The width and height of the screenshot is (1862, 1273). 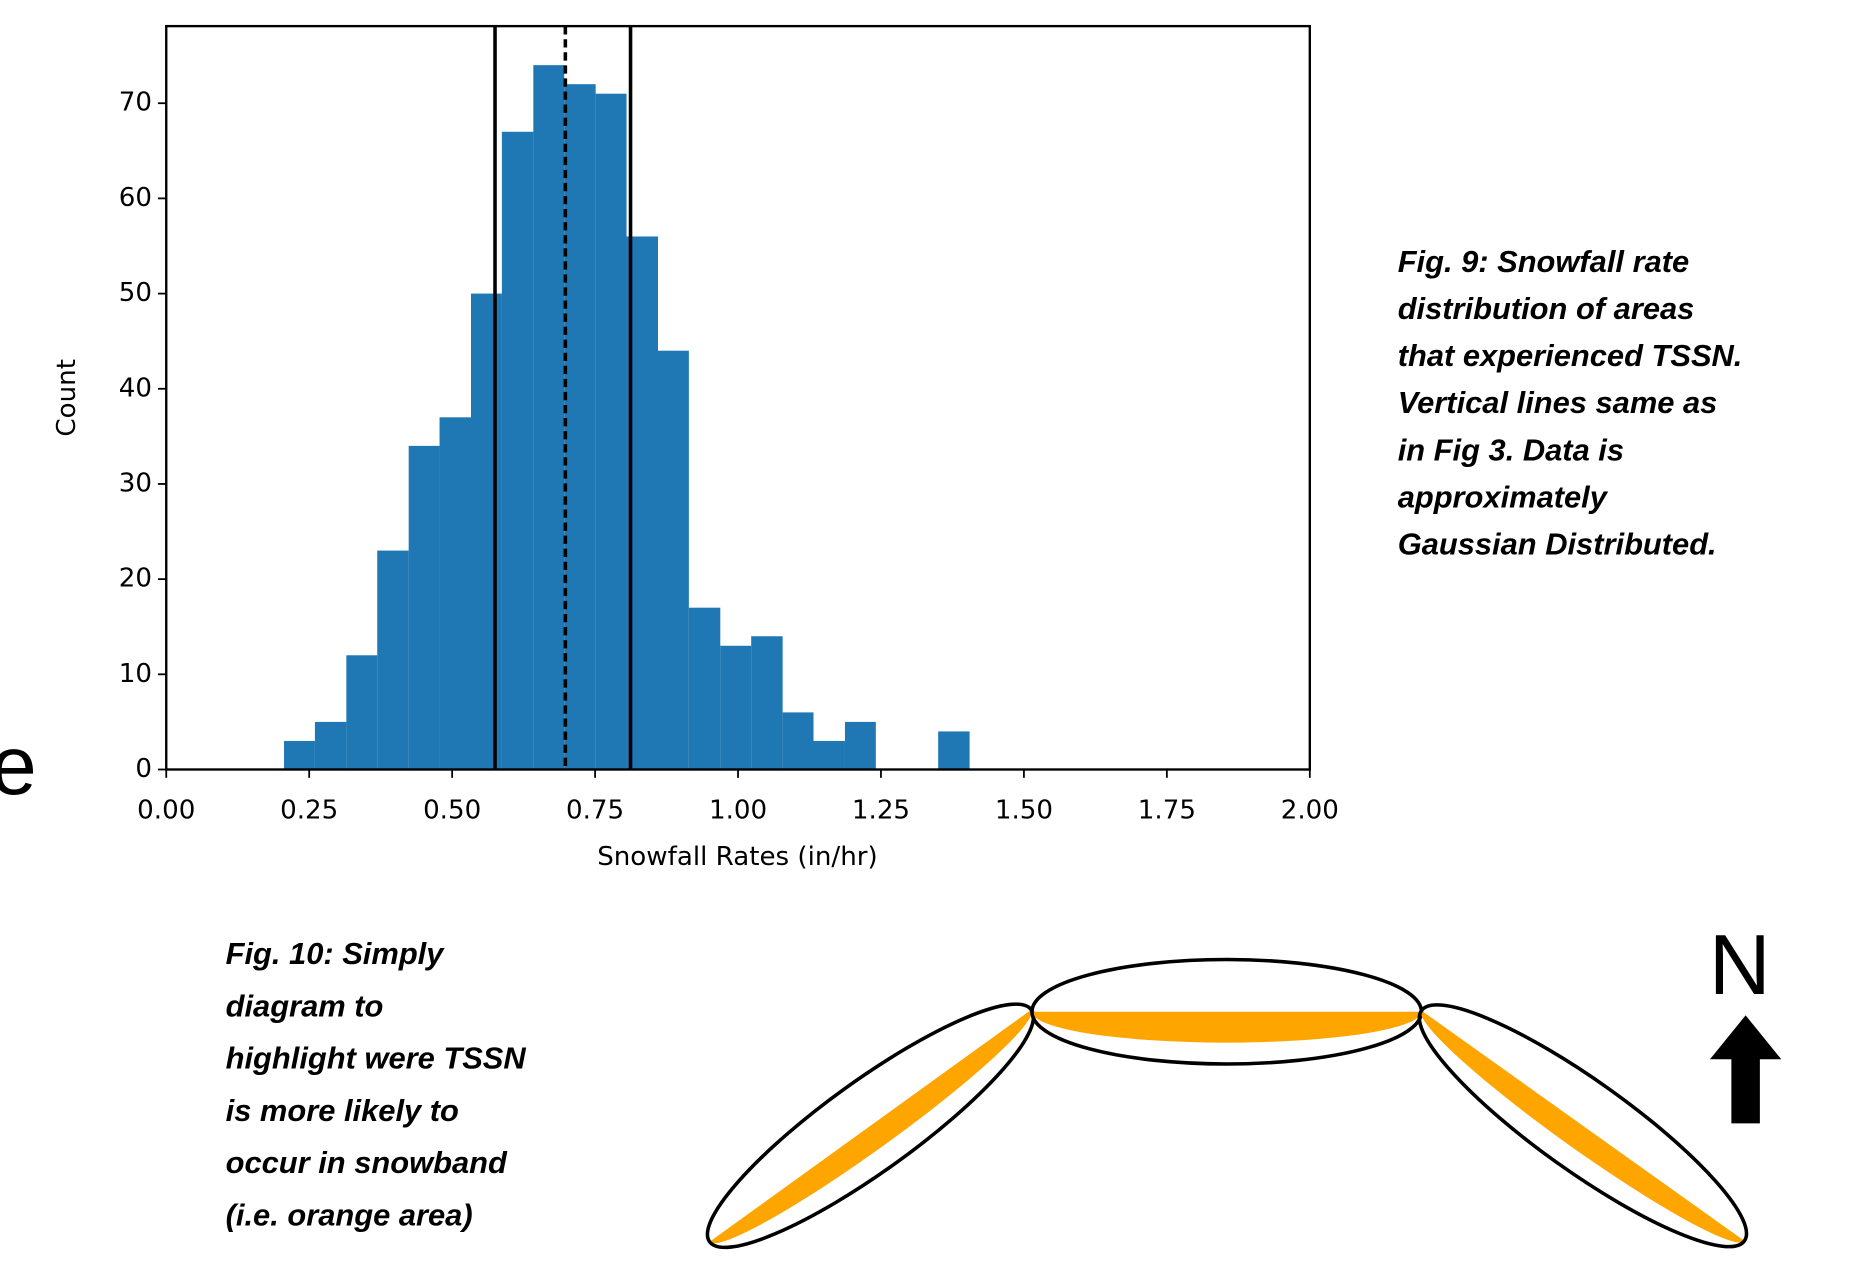 I want to click on x-tick-label: 0.50, so click(x=452, y=811).